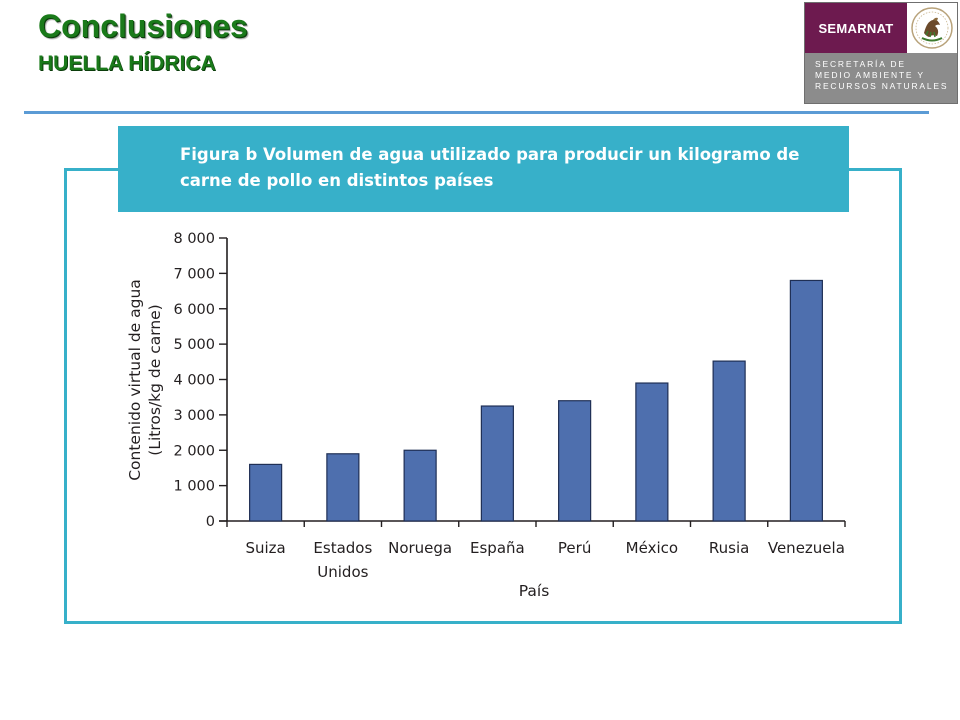  I want to click on logo-top-band: SEMARNAT, so click(881, 28).